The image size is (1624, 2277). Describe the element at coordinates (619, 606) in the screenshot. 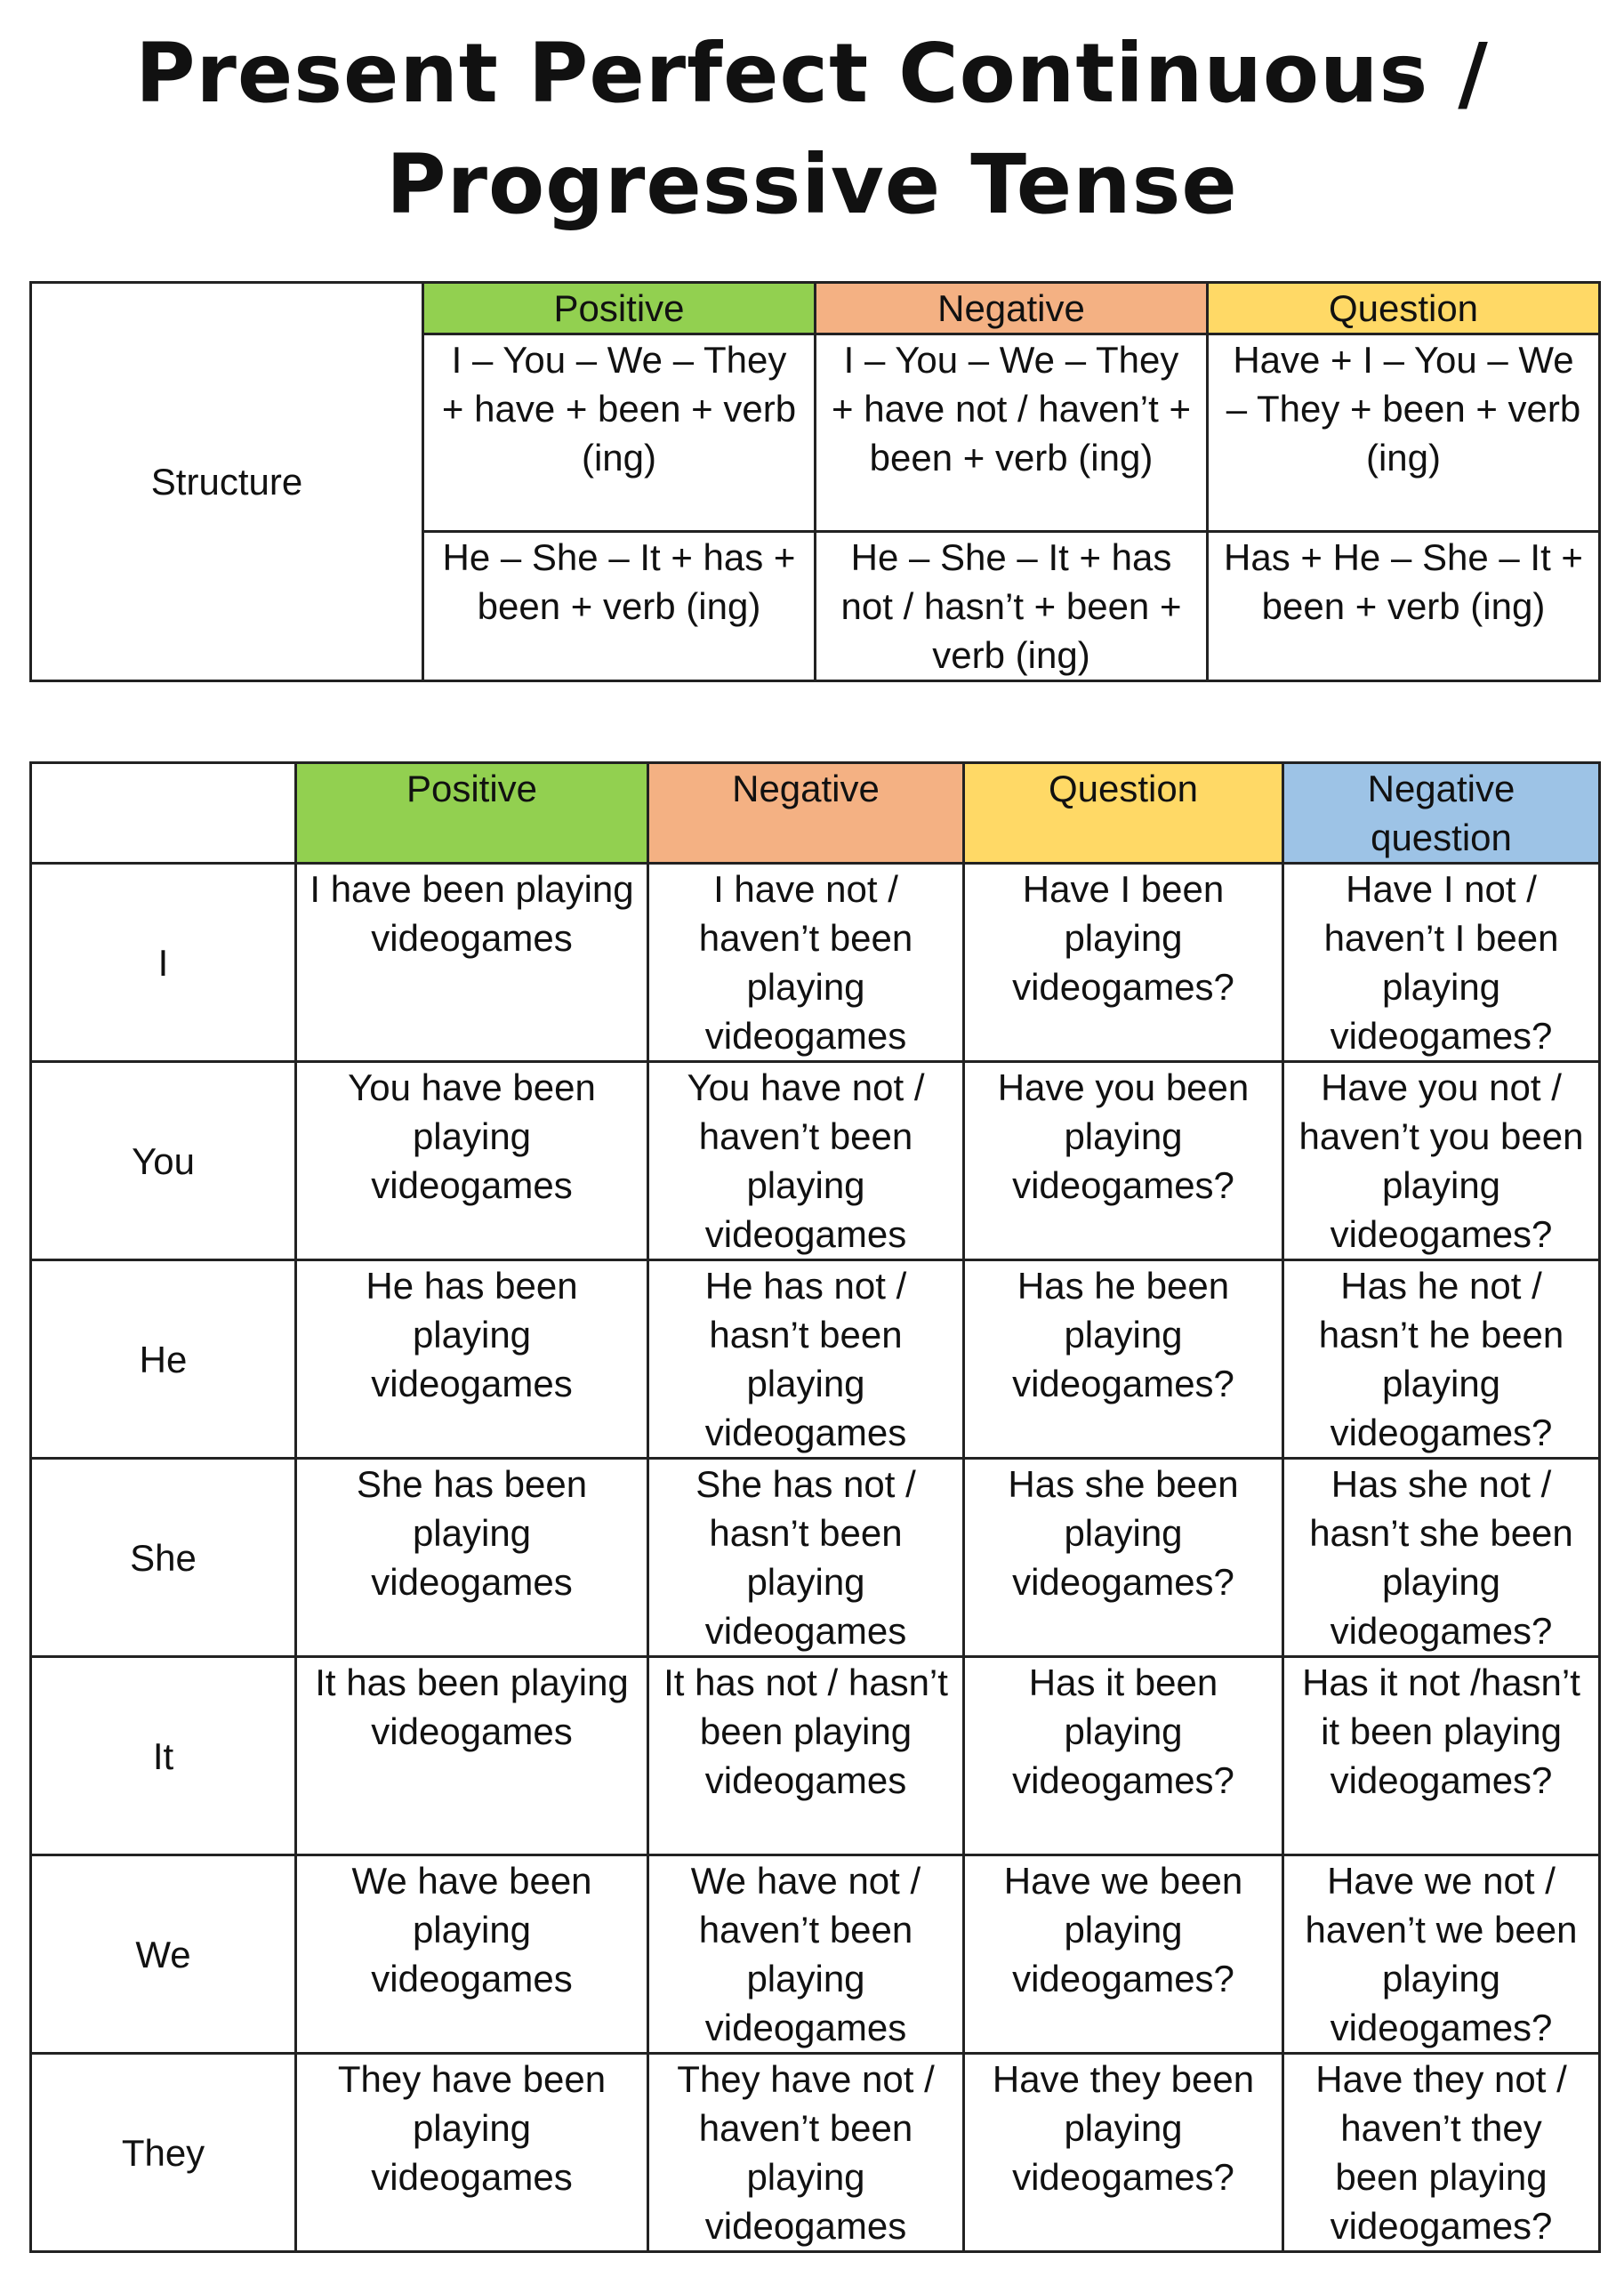

I see `structure-cell: He – She – It + has + been + verb (ing)` at that location.